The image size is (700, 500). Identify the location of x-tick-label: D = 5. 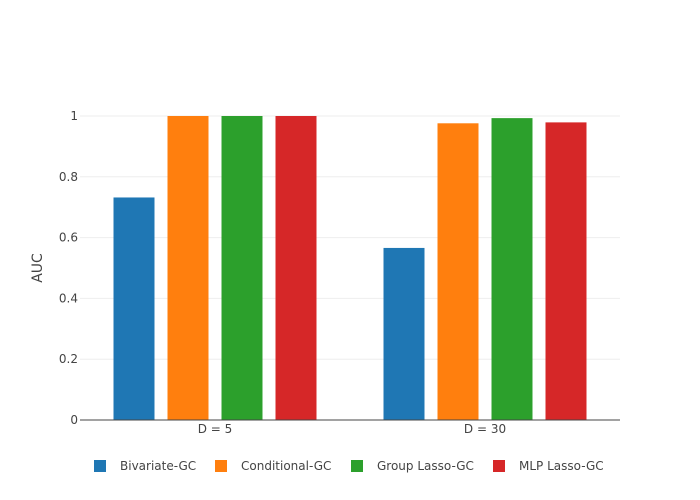
(215, 429).